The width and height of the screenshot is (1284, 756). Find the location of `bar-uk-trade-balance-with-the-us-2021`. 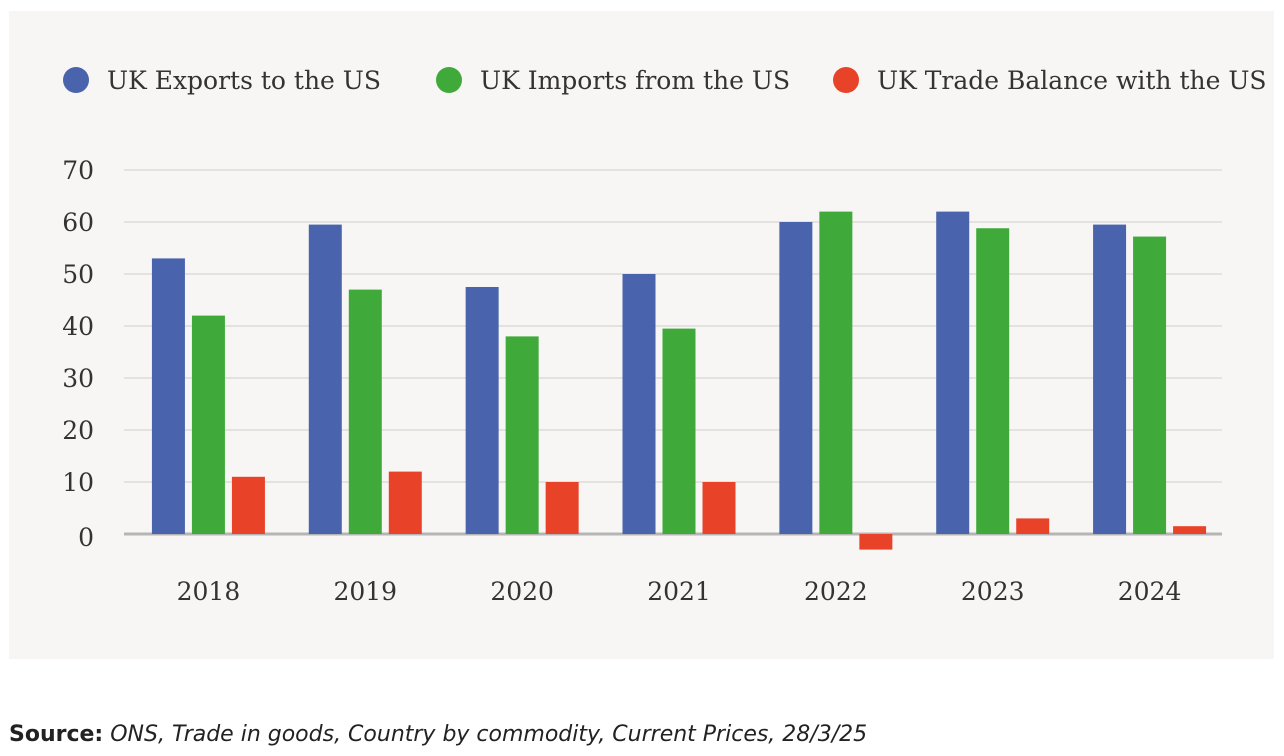

bar-uk-trade-balance-with-the-us-2021 is located at coordinates (719, 508).